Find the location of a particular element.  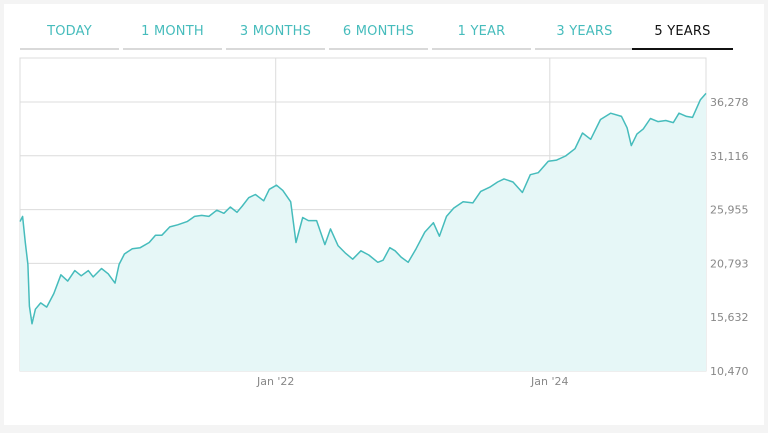

tab-today: TODAY is located at coordinates (69, 32).